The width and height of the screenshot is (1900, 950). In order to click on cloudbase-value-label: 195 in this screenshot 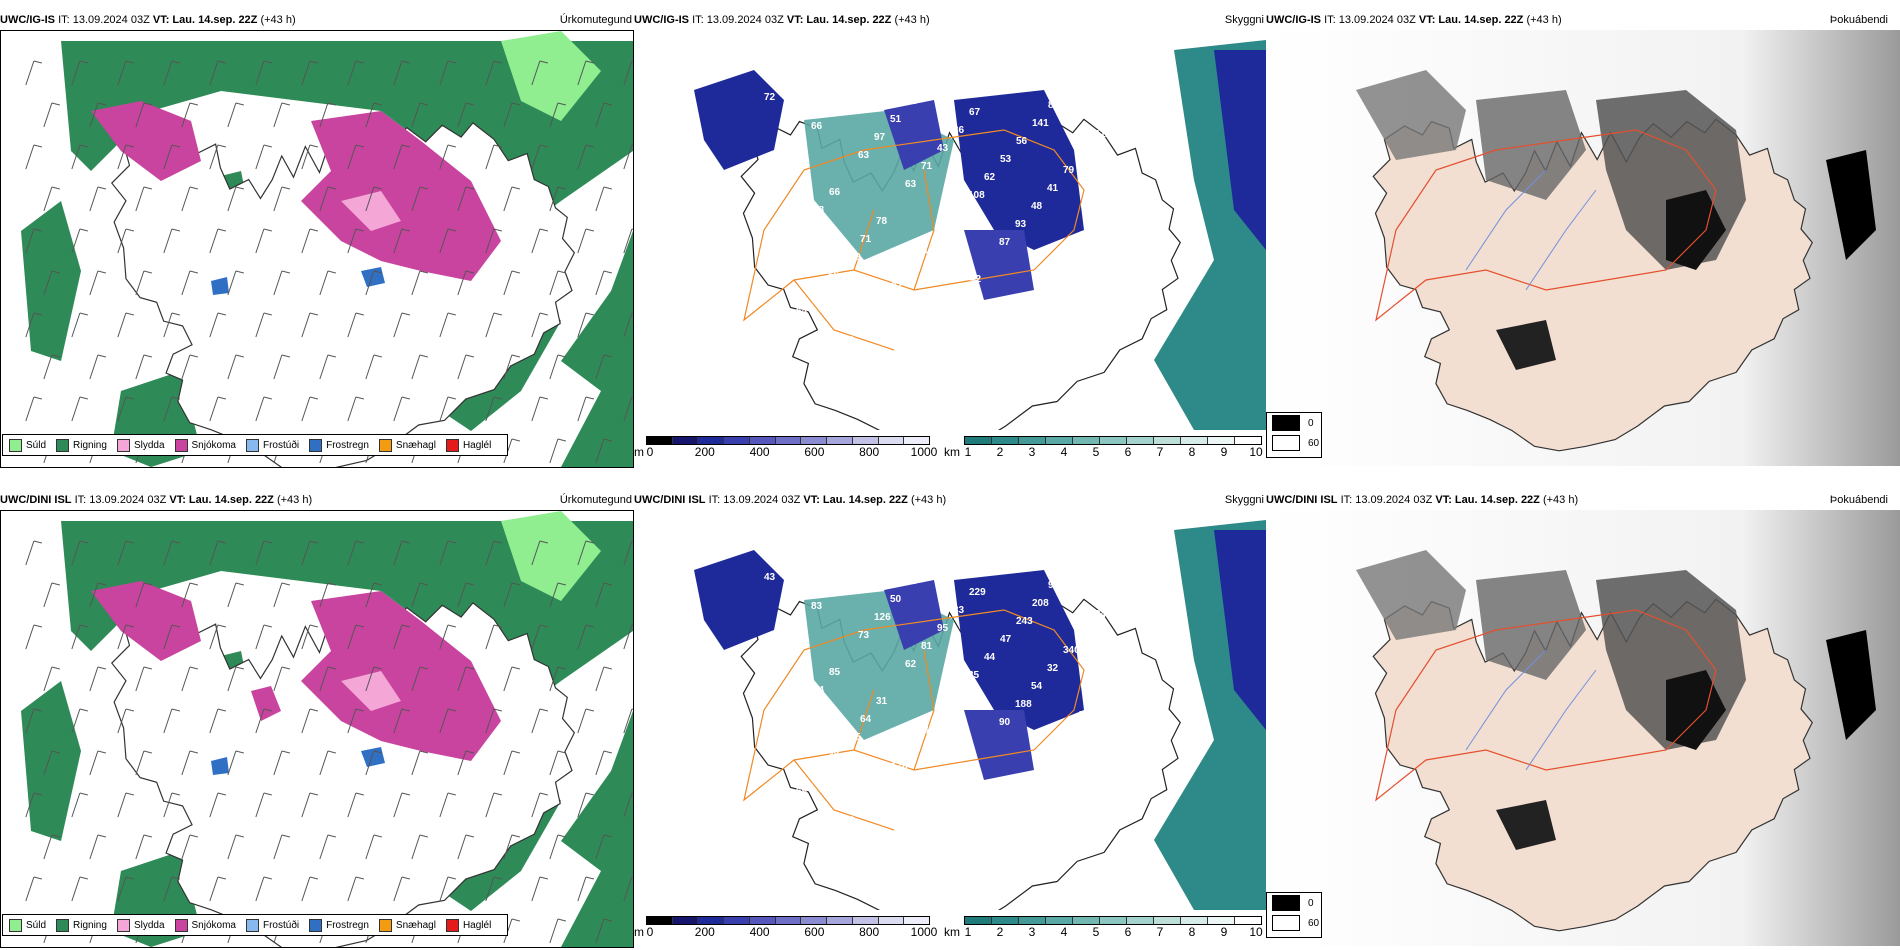, I will do `click(1101, 780)`.